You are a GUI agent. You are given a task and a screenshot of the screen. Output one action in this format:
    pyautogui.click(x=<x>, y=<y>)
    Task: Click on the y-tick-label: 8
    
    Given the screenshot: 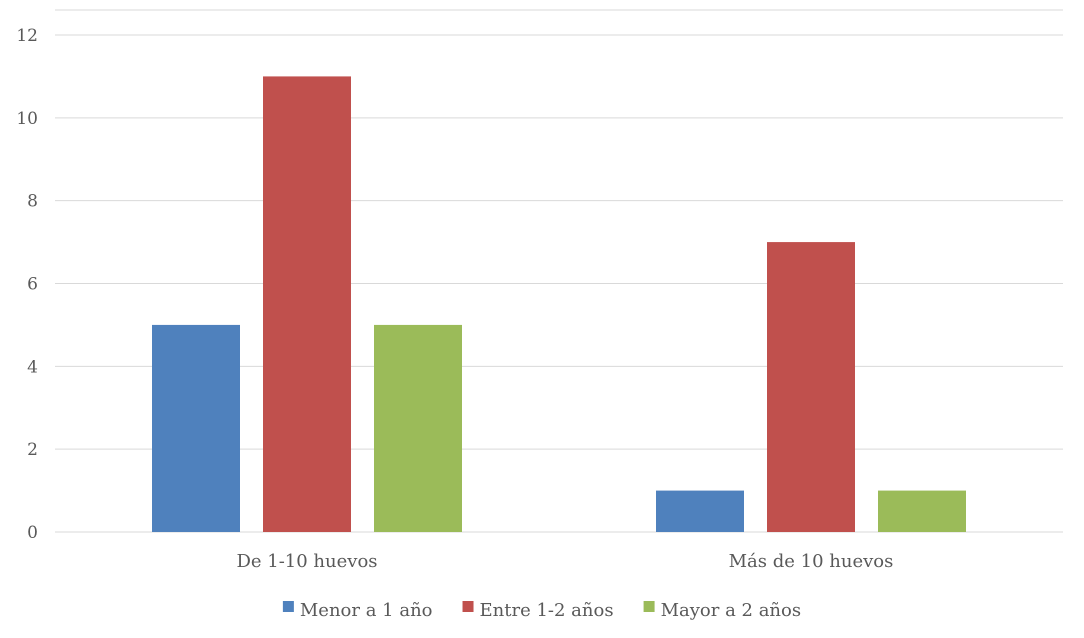 What is the action you would take?
    pyautogui.click(x=32, y=202)
    